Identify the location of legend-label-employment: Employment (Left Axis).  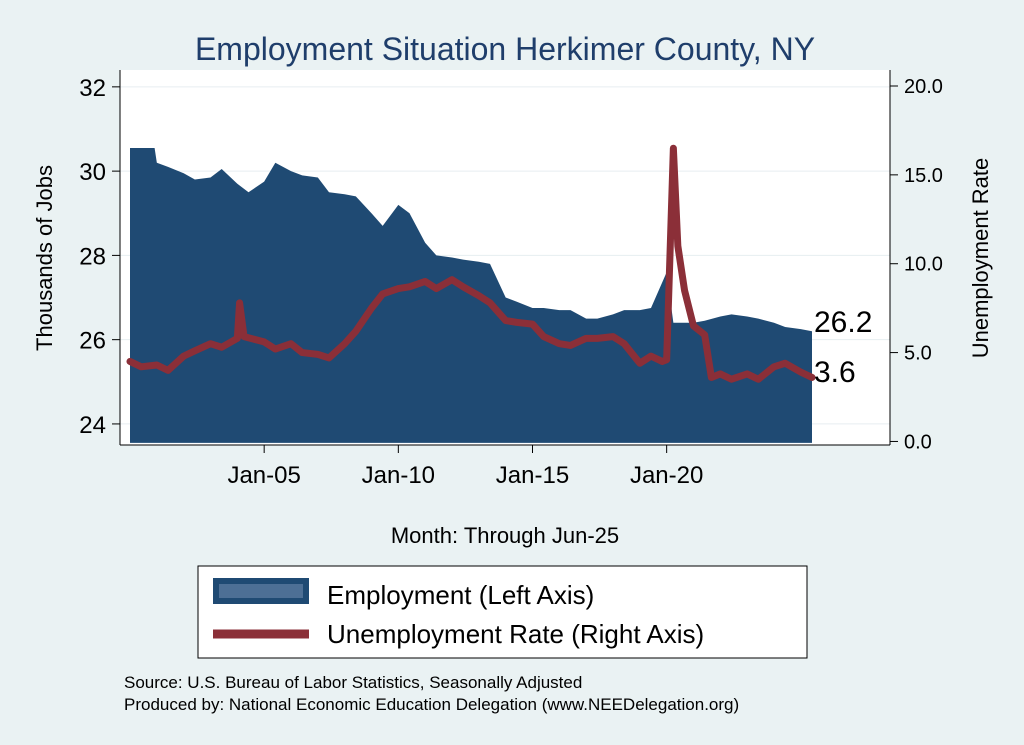
(460, 595).